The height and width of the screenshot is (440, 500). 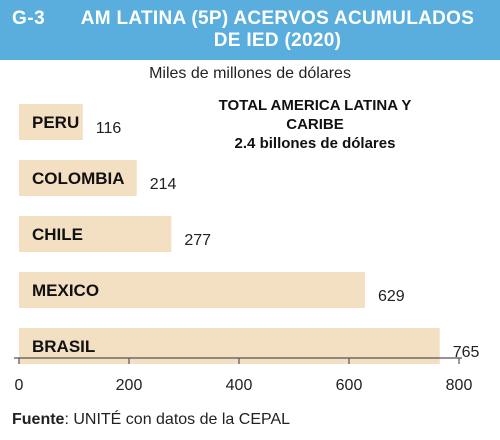 I want to click on data-label-peru: 116, so click(x=109, y=128).